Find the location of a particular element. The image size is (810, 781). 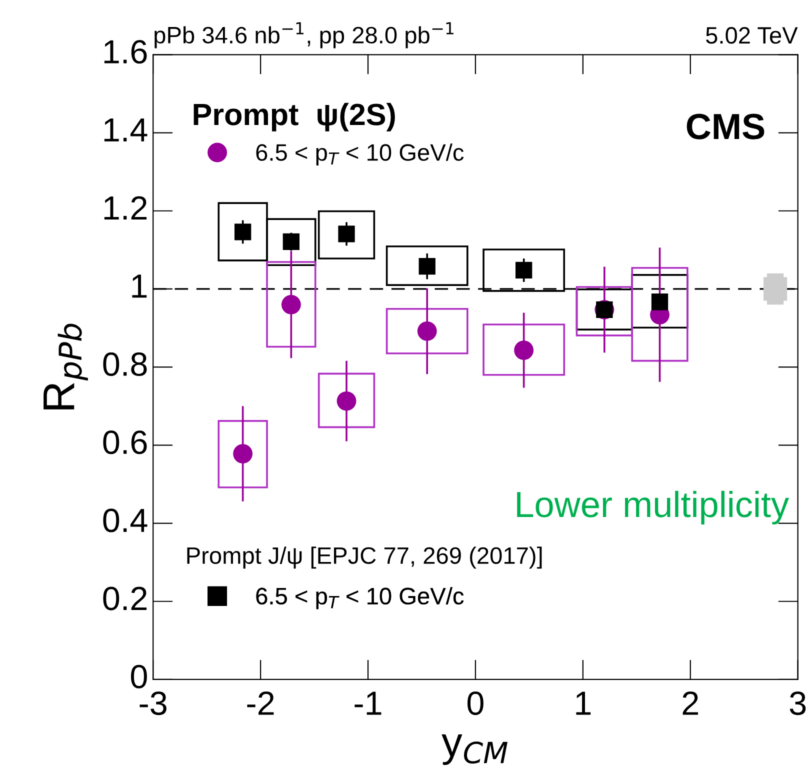

annotation: Lower multiplicity is located at coordinates (653, 507).